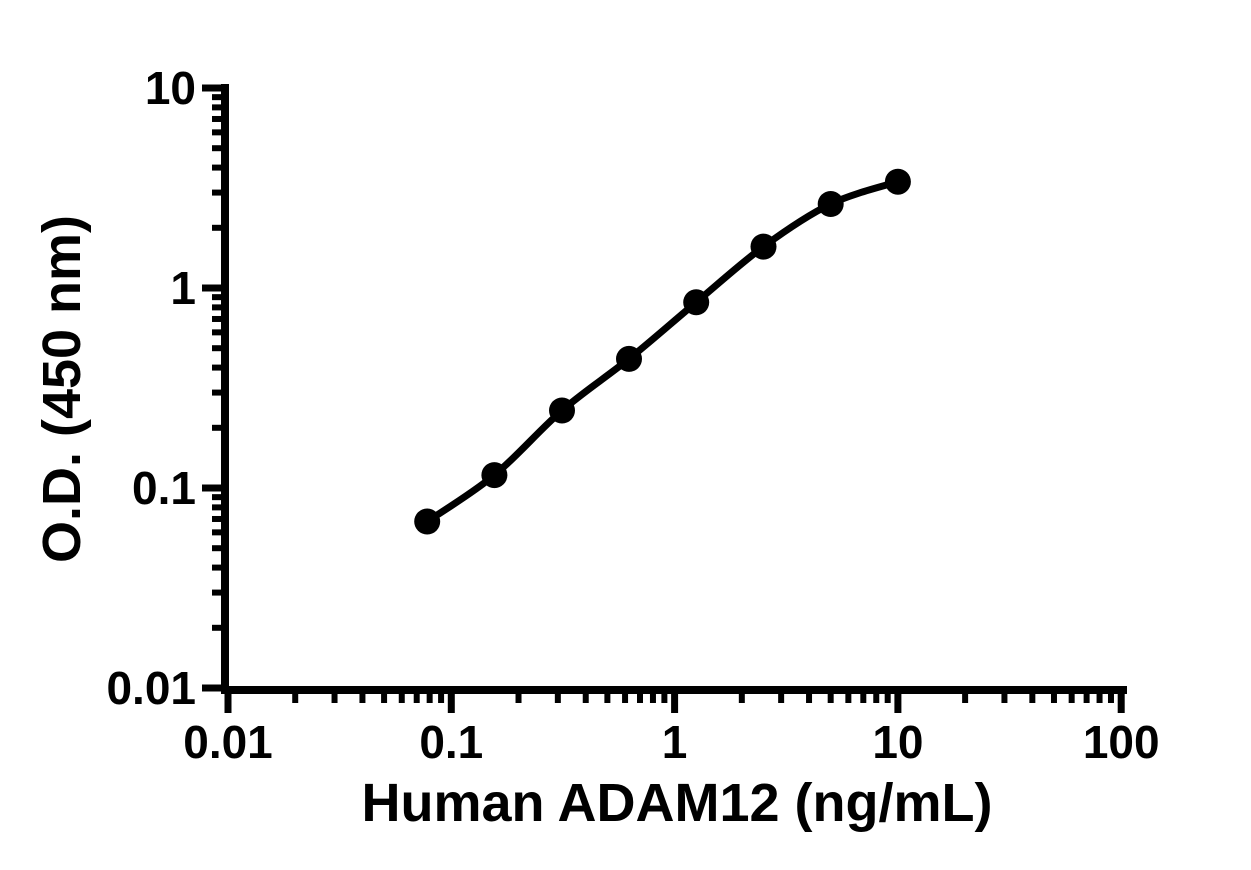  Describe the element at coordinates (170, 88) in the screenshot. I see `y-tick-label: 10` at that location.